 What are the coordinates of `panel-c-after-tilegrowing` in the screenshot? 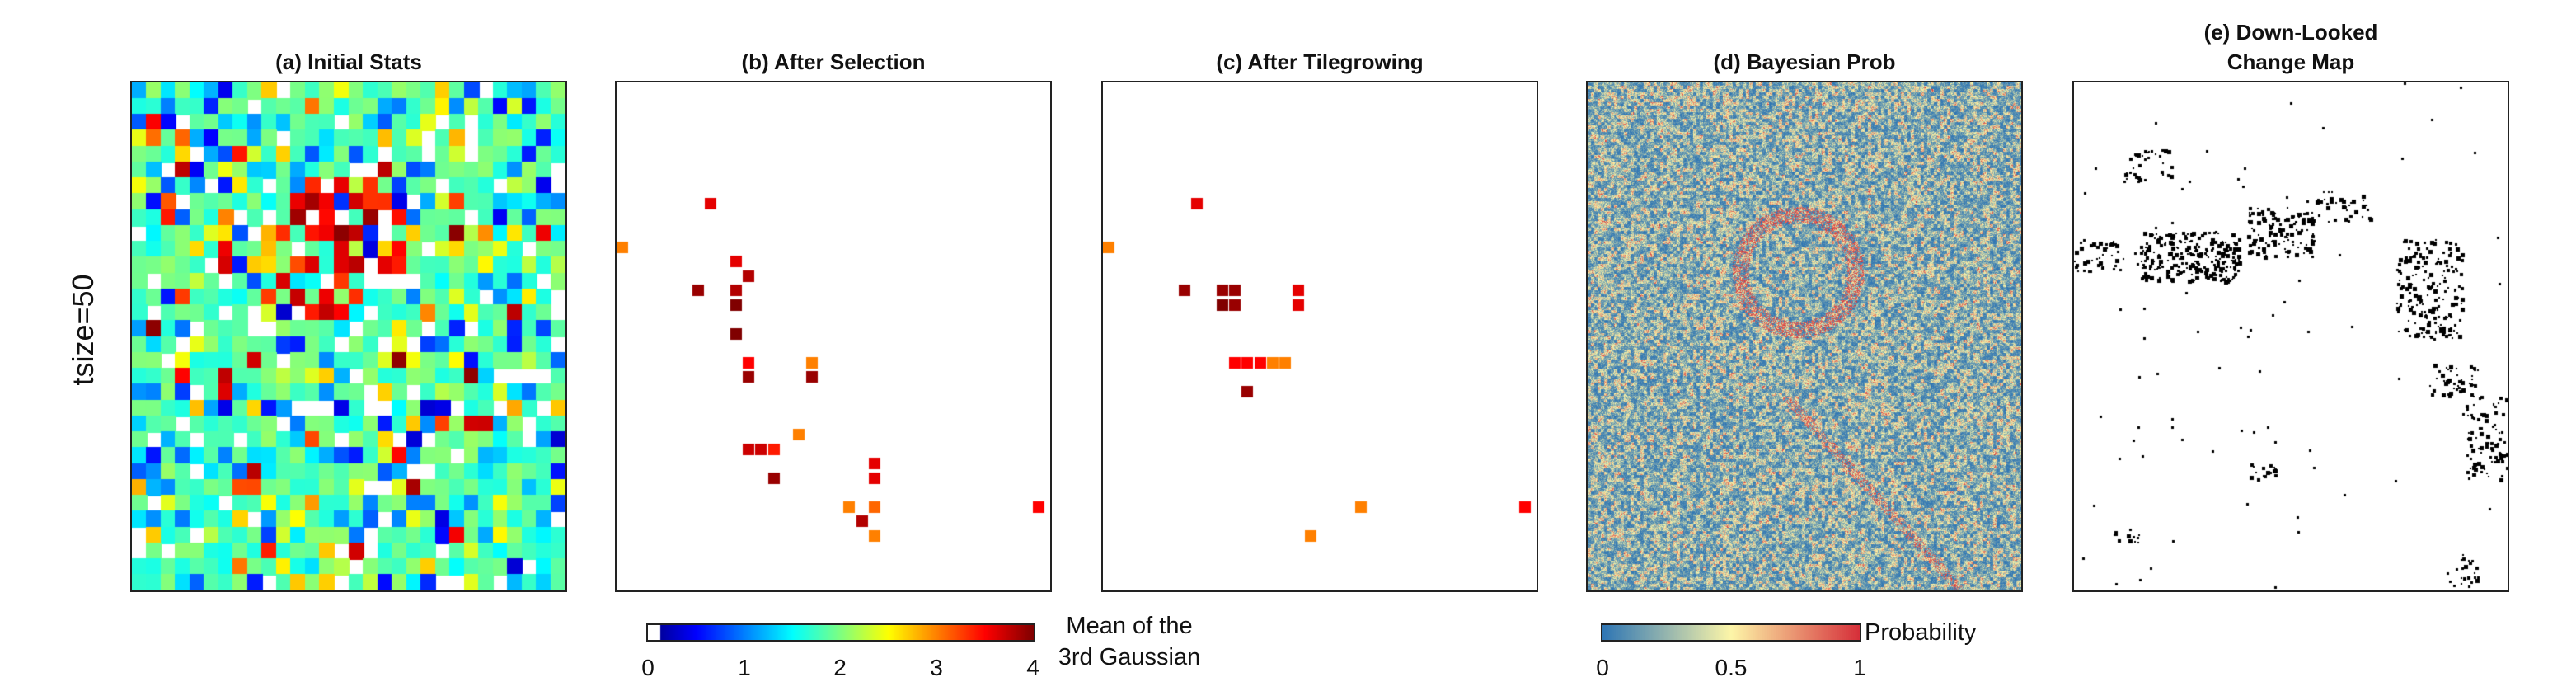 It's located at (1319, 336).